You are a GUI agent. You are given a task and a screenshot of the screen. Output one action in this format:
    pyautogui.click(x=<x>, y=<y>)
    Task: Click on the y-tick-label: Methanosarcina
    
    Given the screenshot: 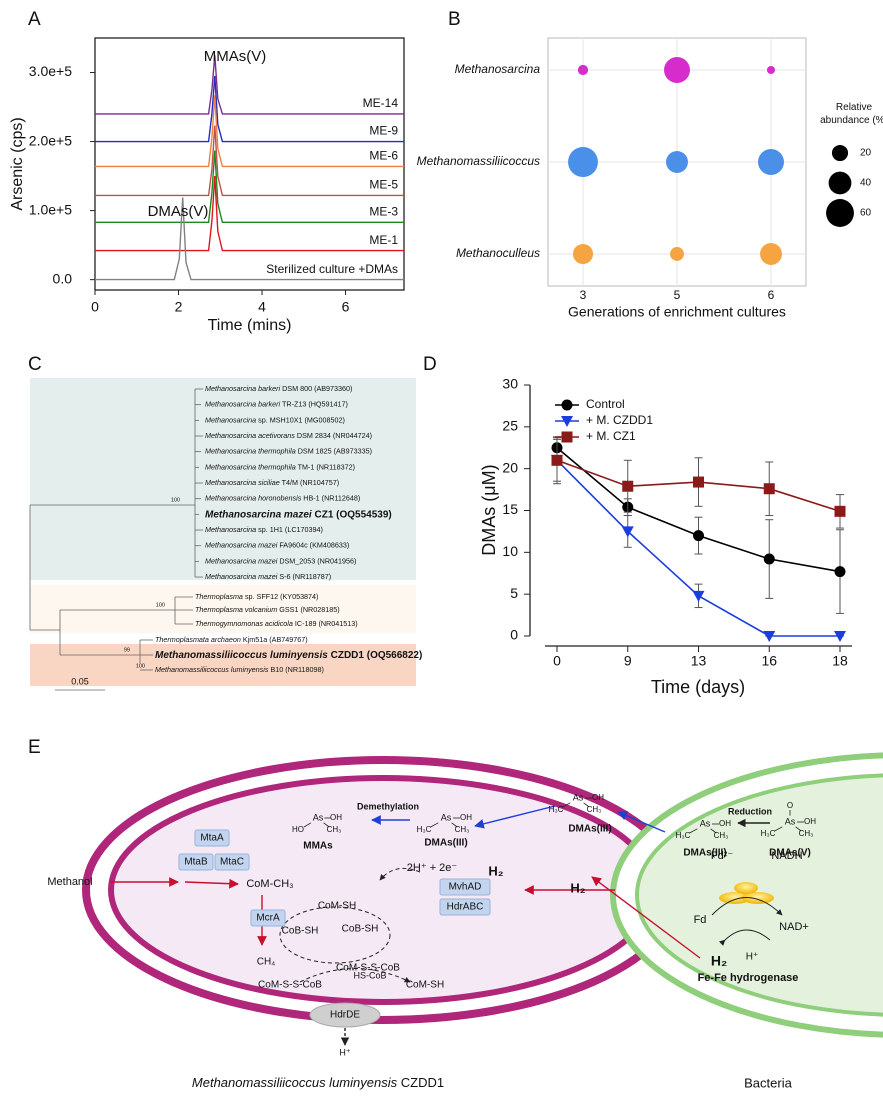 What is the action you would take?
    pyautogui.click(x=498, y=69)
    